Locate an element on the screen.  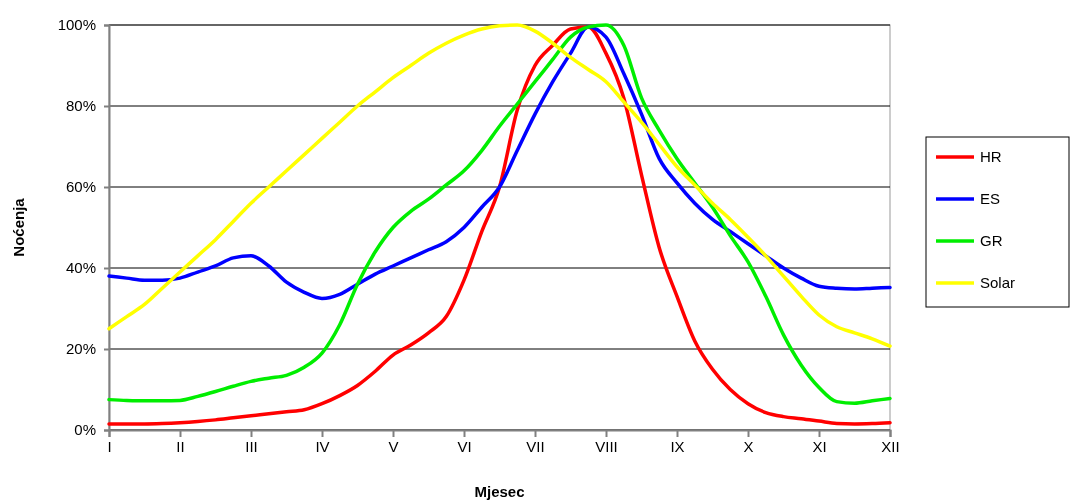
legend-label: HR is located at coordinates (991, 157).